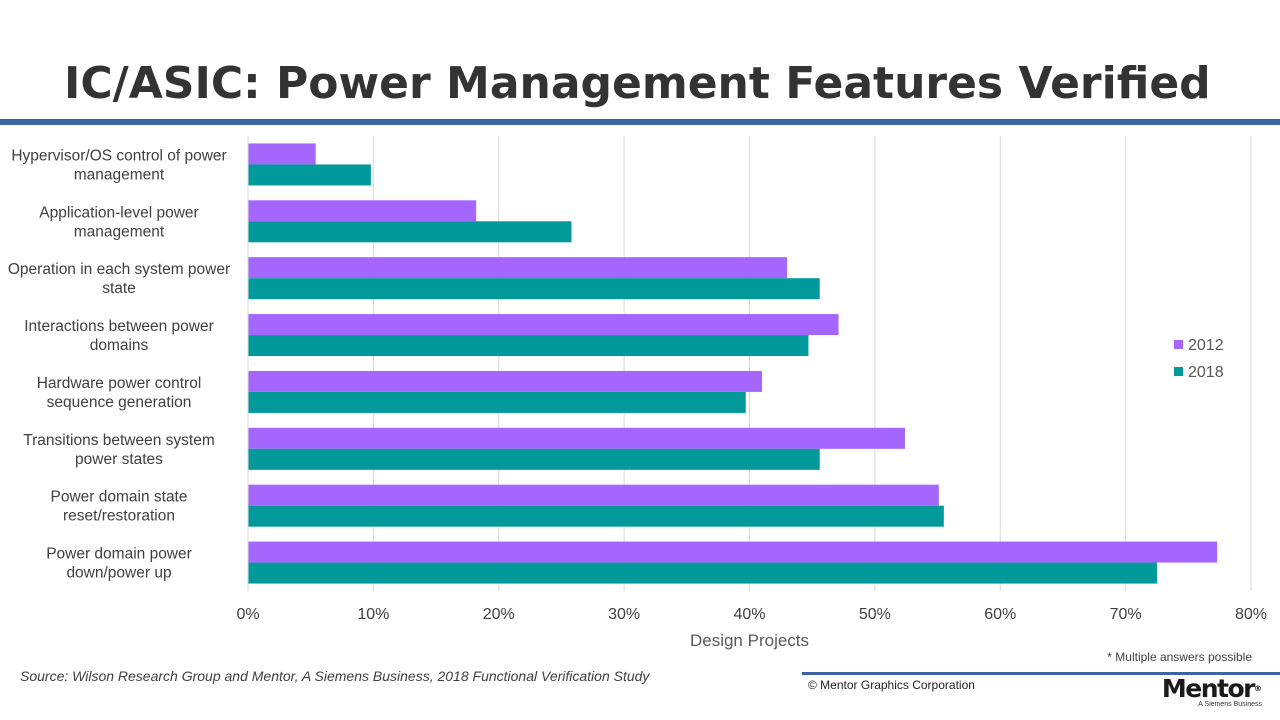 This screenshot has height=720, width=1280. What do you see at coordinates (749, 640) in the screenshot?
I see `x-axis-title: Design Projects` at bounding box center [749, 640].